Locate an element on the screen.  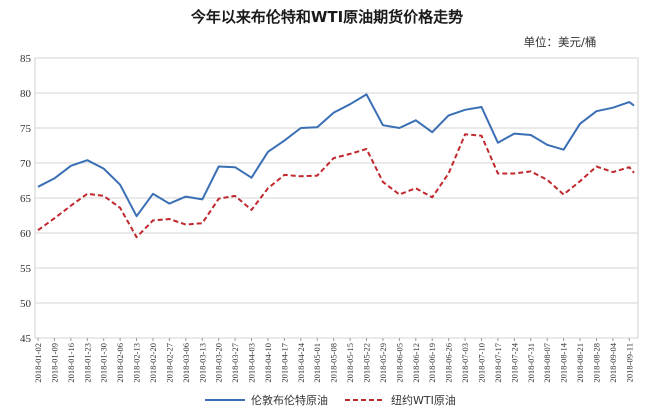
legend-label: 伦敦布伦特原油 is located at coordinates (289, 400).